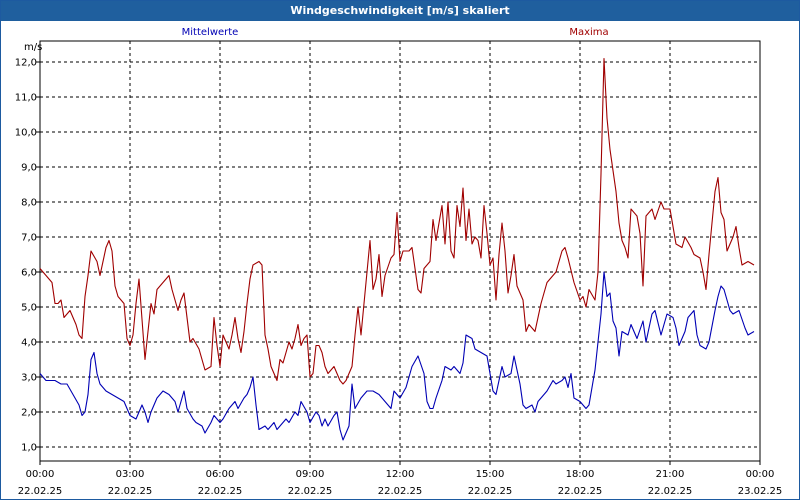 This screenshot has width=800, height=500. Describe the element at coordinates (29, 413) in the screenshot. I see `y-tick-label: 2,0` at that location.